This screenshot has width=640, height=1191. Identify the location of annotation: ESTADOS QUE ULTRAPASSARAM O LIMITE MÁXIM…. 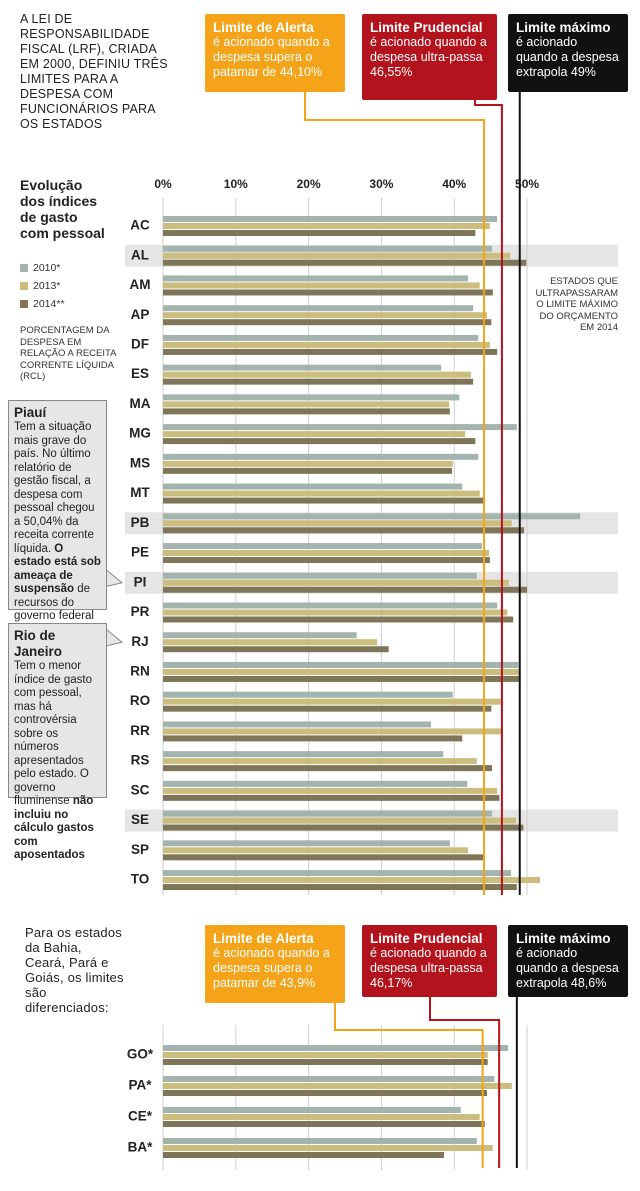
(576, 304).